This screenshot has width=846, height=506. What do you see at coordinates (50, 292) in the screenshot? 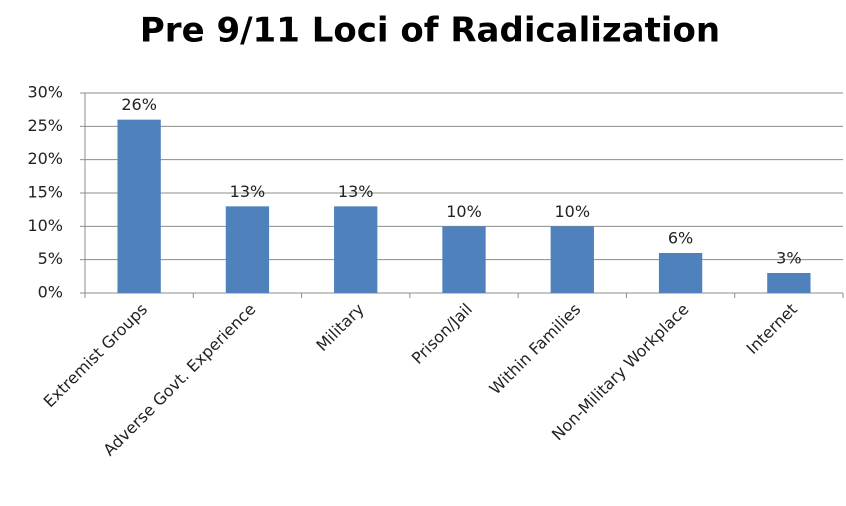
I see `y-tick-label: 0%` at bounding box center [50, 292].